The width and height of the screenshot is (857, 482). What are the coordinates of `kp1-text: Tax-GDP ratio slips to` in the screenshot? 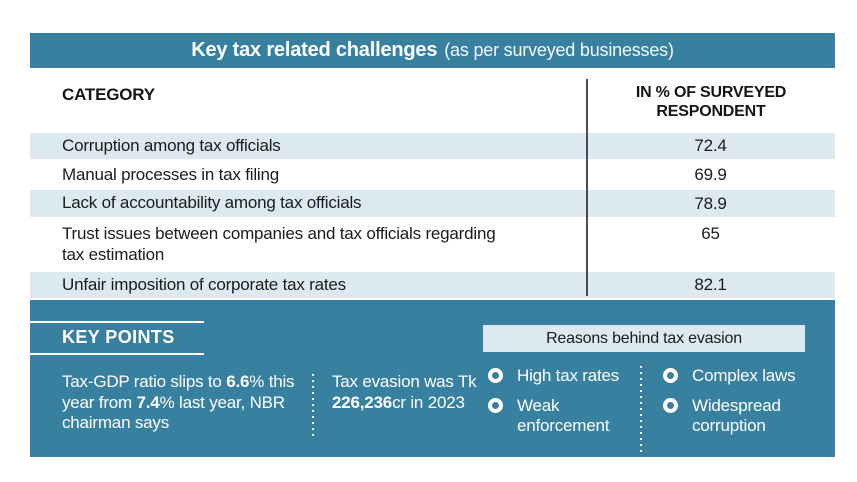 It's located at (144, 381).